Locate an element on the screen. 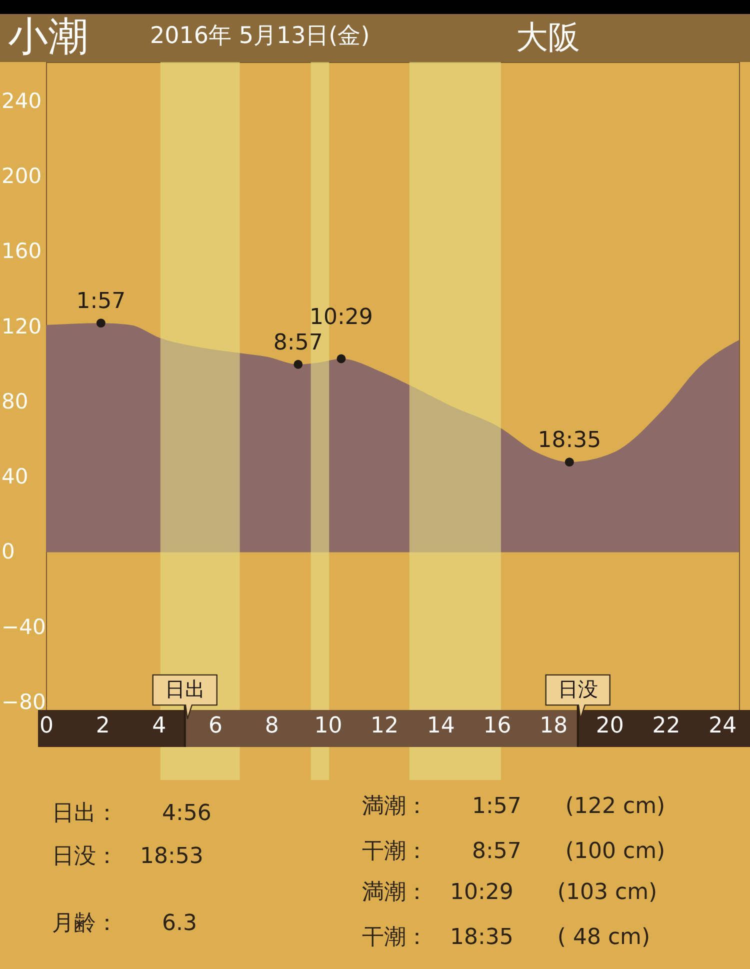 This screenshot has height=969, width=750. chart-title: 小潮 is located at coordinates (48, 37).